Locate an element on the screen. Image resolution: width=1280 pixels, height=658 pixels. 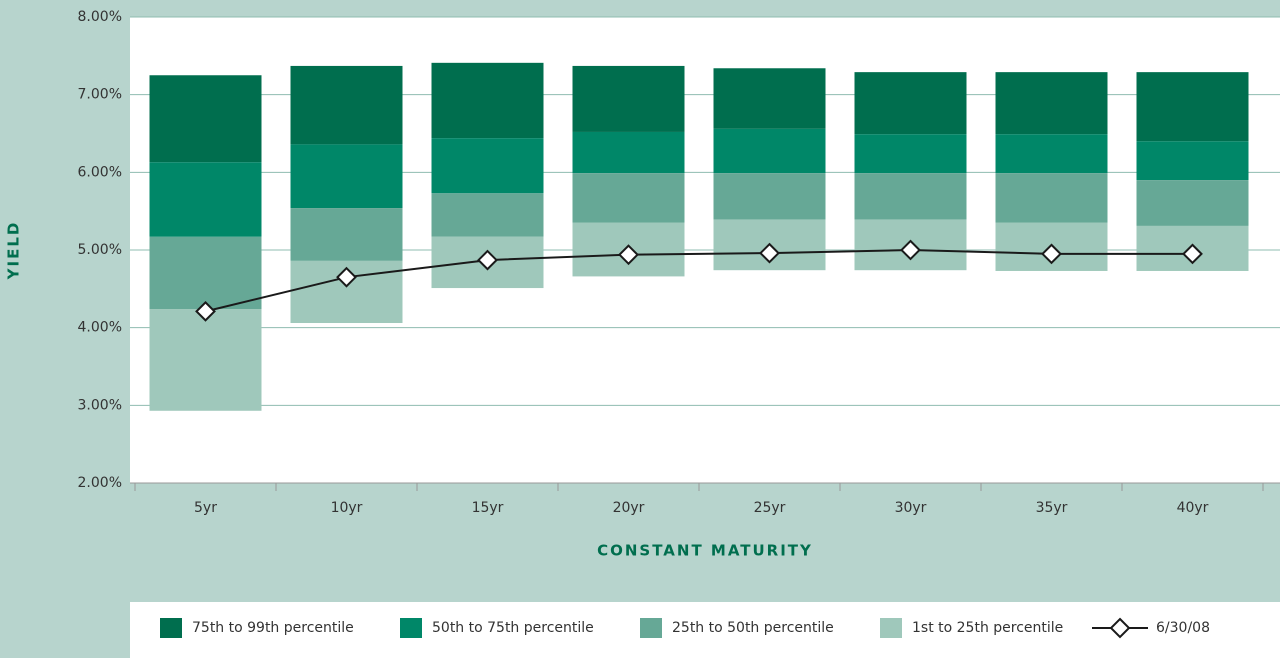
legend-label: 6/30/08 is located at coordinates (1183, 628).